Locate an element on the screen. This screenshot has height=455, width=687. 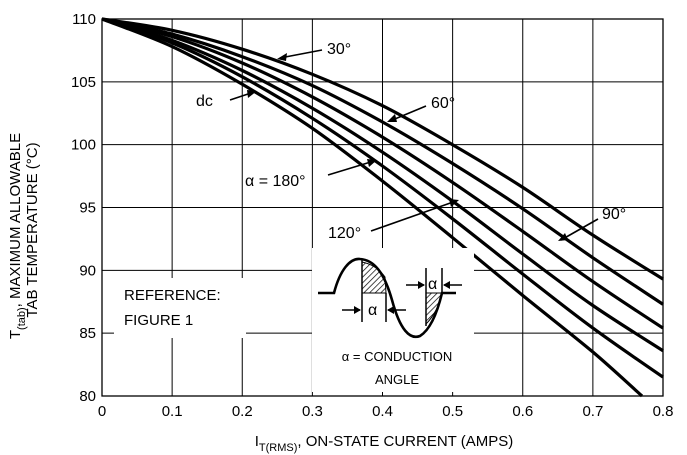
label-dc: dc is located at coordinates (204, 101).